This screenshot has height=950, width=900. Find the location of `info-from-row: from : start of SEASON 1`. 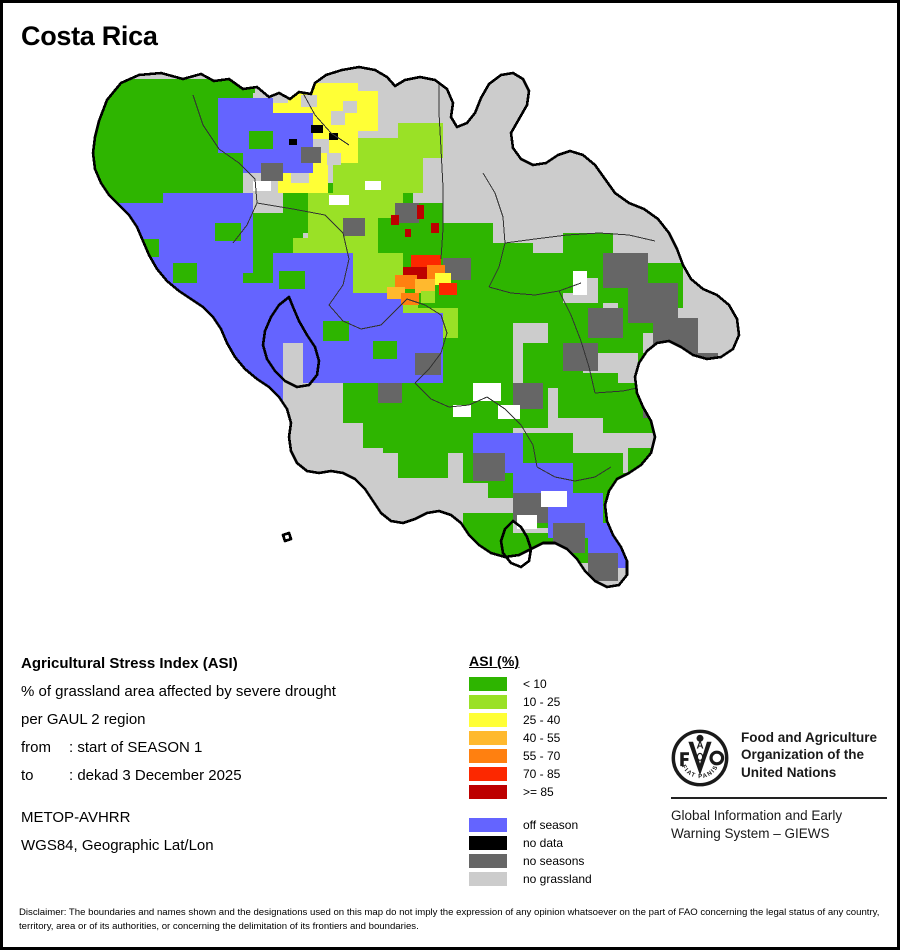

info-from-row: from : start of SEASON 1 is located at coordinates (236, 747).